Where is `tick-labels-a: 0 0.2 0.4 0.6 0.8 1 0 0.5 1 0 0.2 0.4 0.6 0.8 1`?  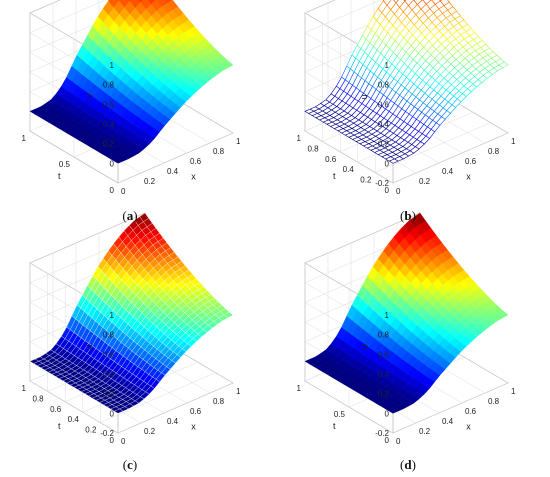 tick-labels-a: 0 0.2 0.4 0.6 0.8 1 0 0.5 1 0 0.2 0.4 0.6 0.8 1 is located at coordinates (131, 128).